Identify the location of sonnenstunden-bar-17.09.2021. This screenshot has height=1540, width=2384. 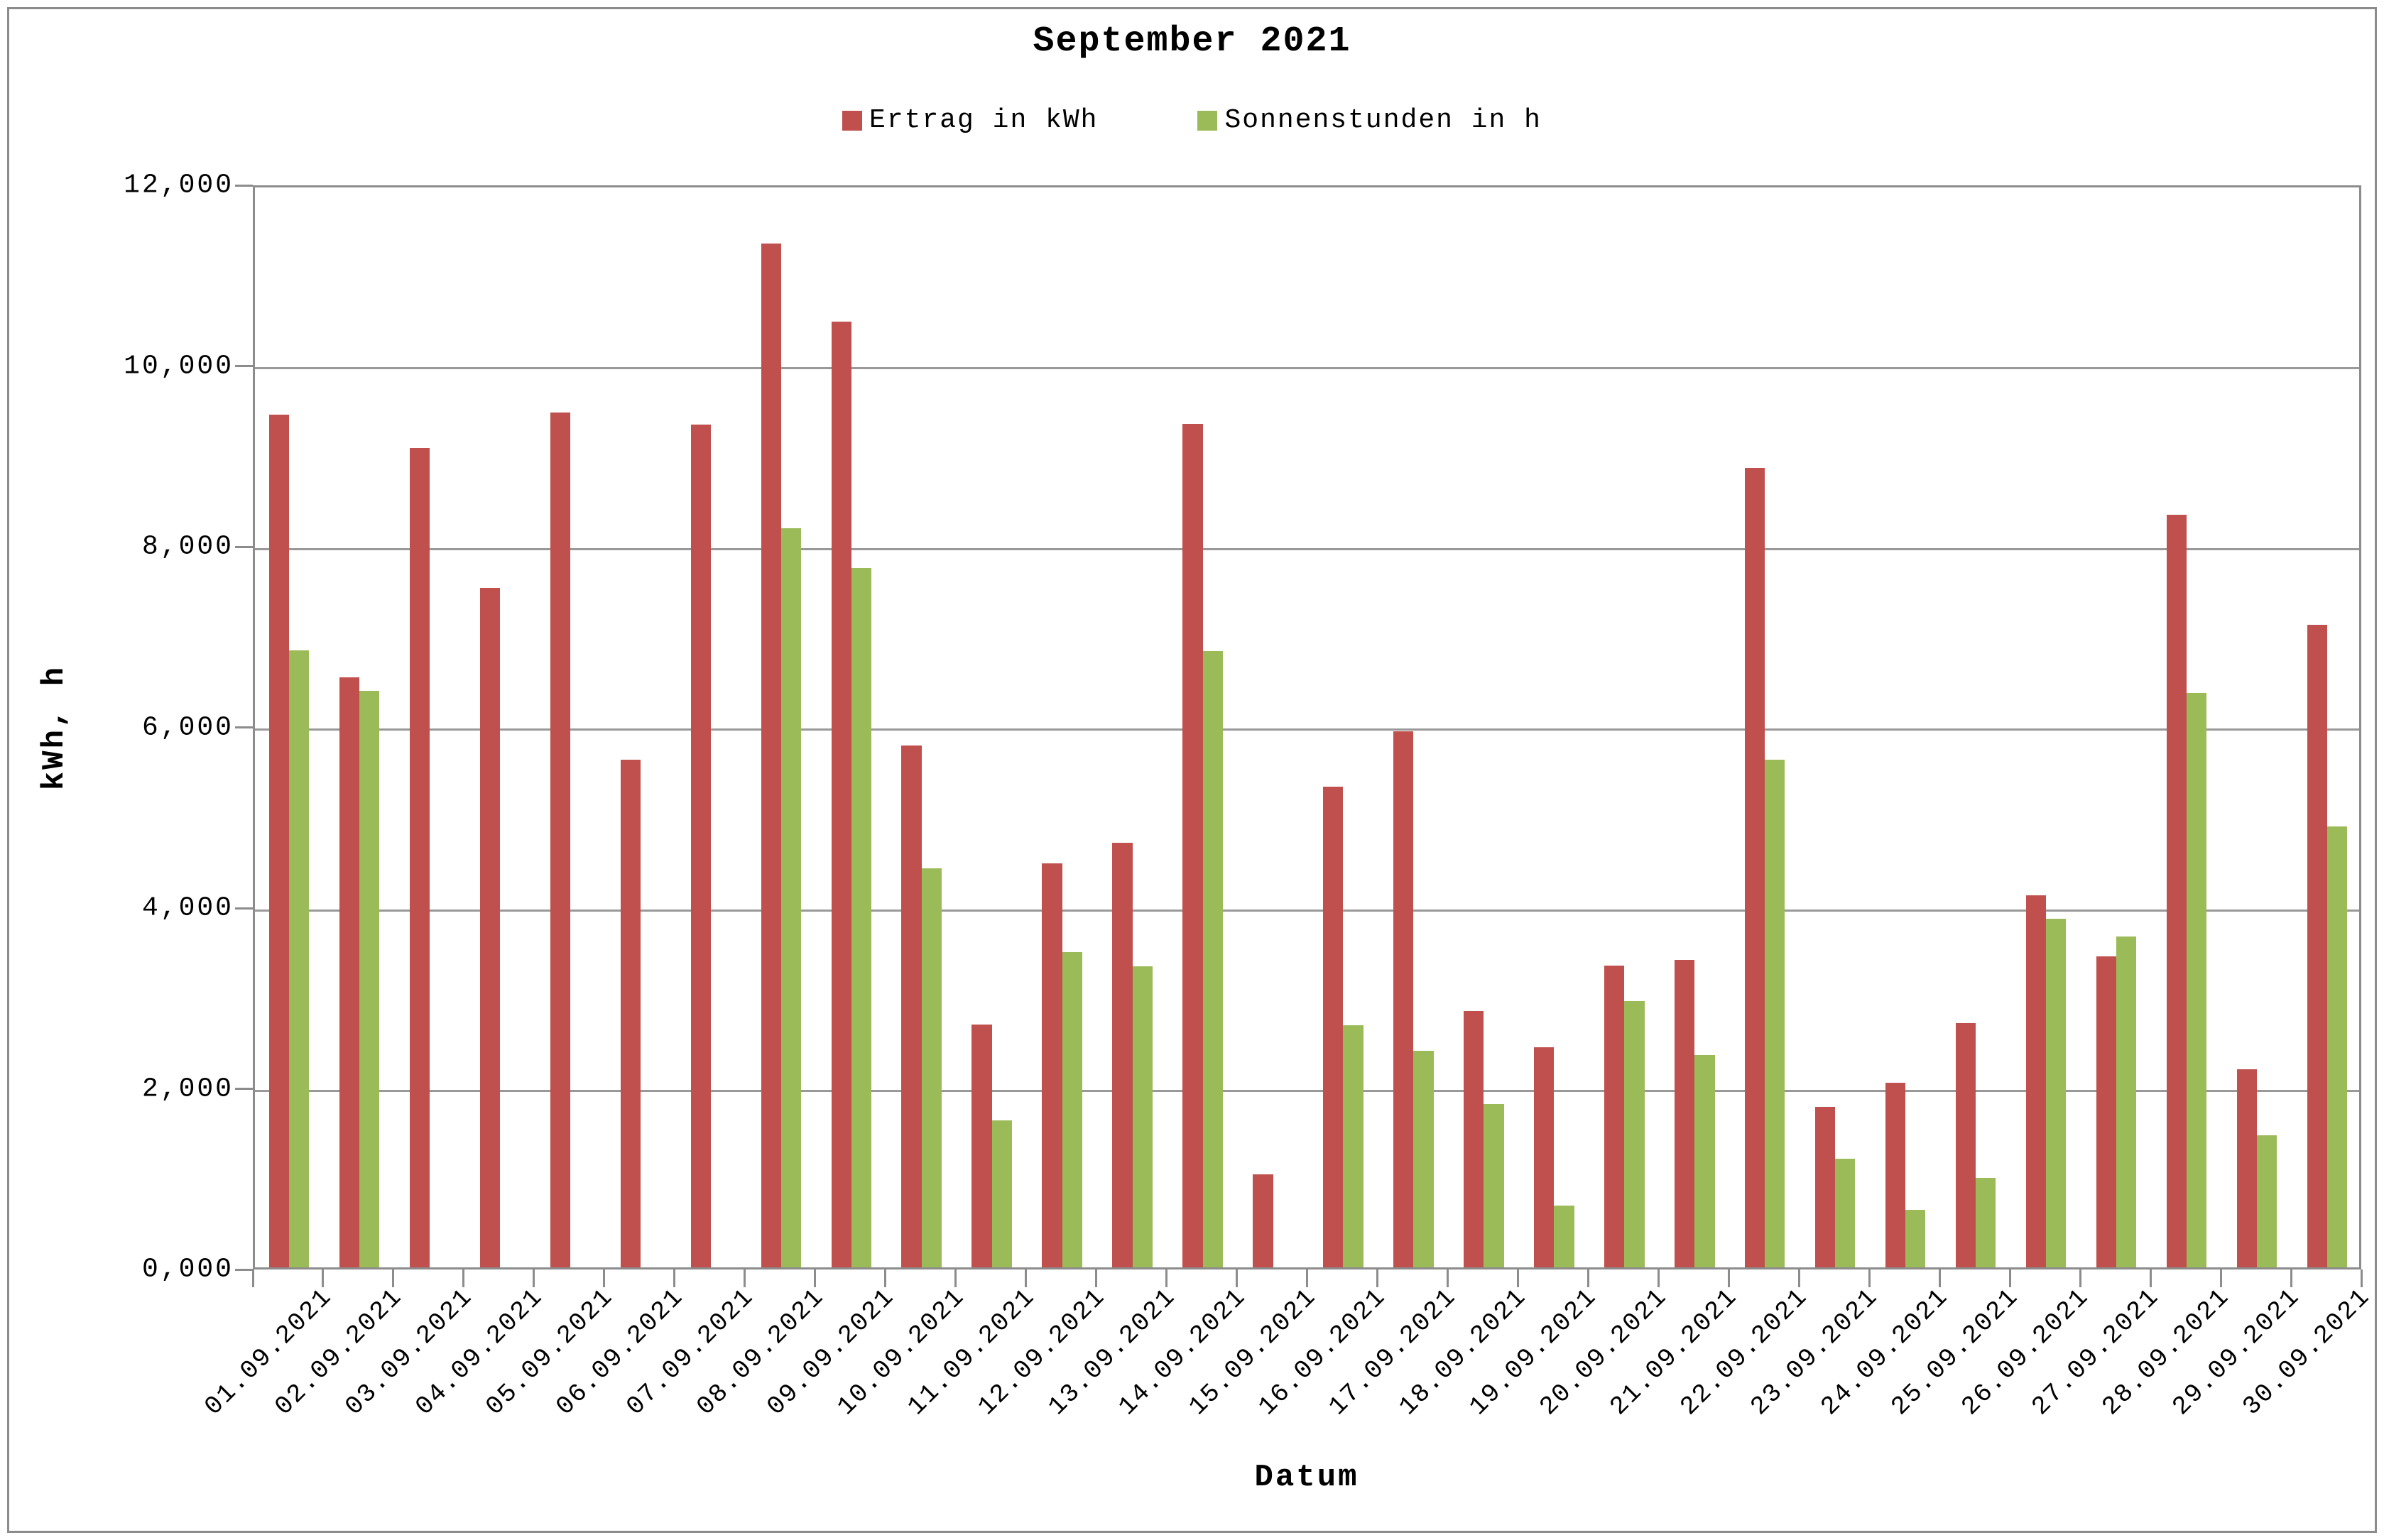
(1423, 1158).